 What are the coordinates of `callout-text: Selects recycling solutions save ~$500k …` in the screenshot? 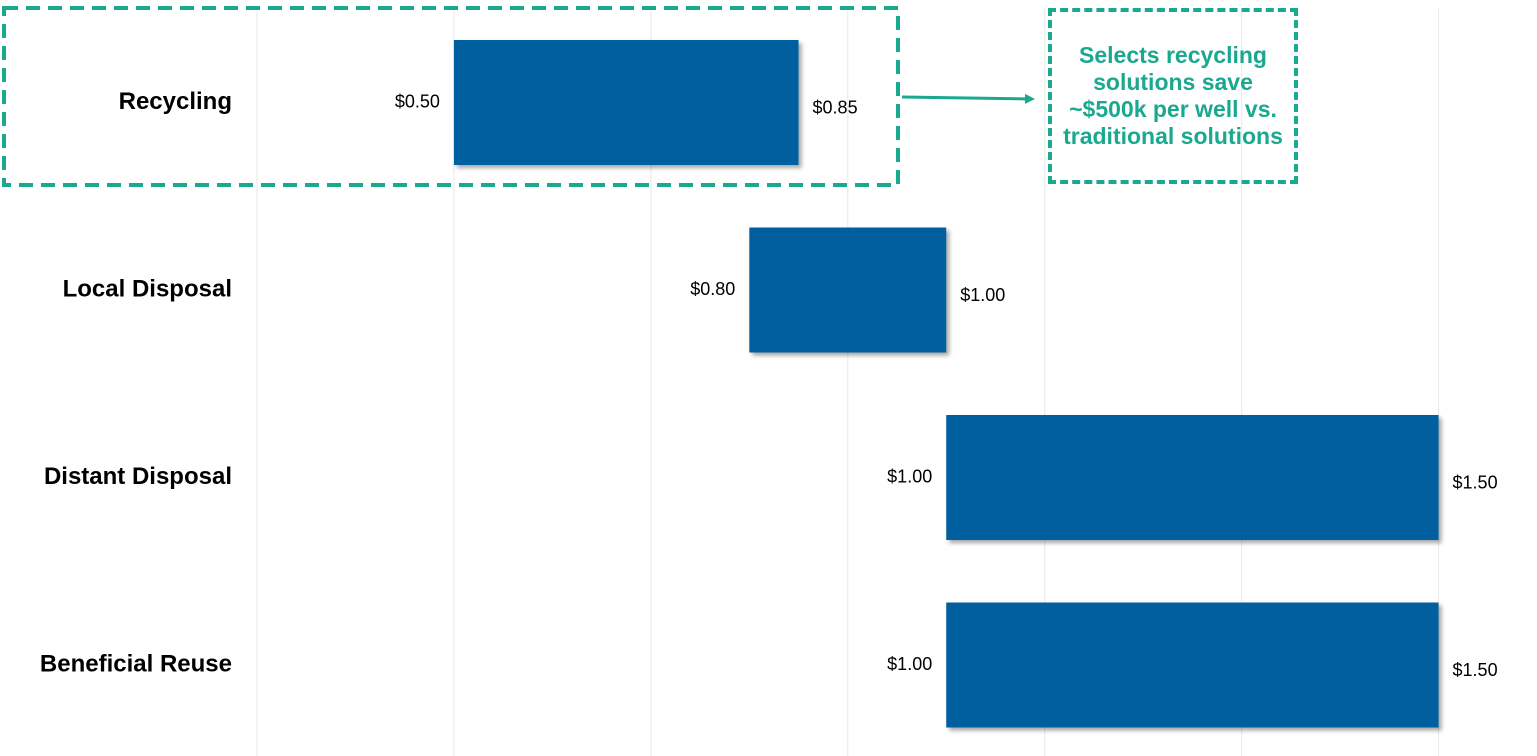 It's located at (1173, 95).